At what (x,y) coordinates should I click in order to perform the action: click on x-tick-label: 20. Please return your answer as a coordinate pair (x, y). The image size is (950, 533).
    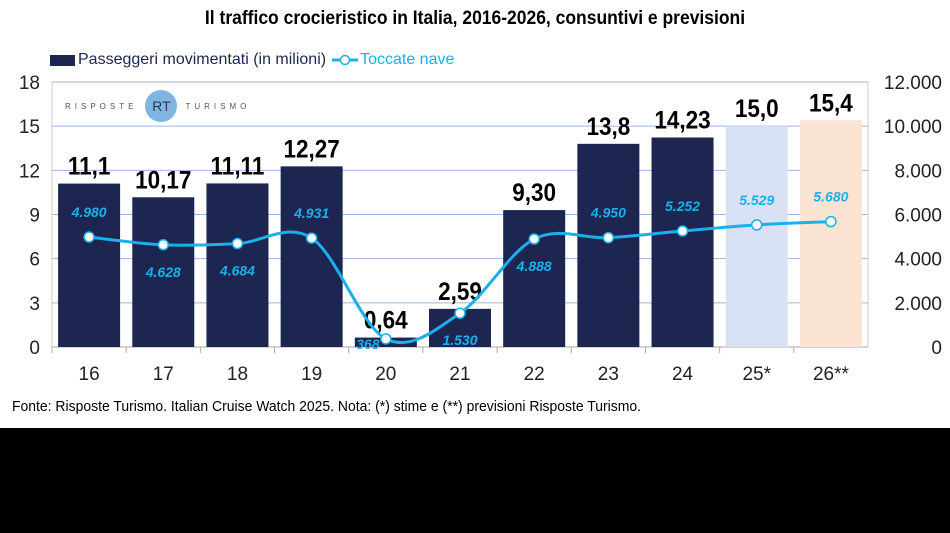
    Looking at the image, I should click on (385, 374).